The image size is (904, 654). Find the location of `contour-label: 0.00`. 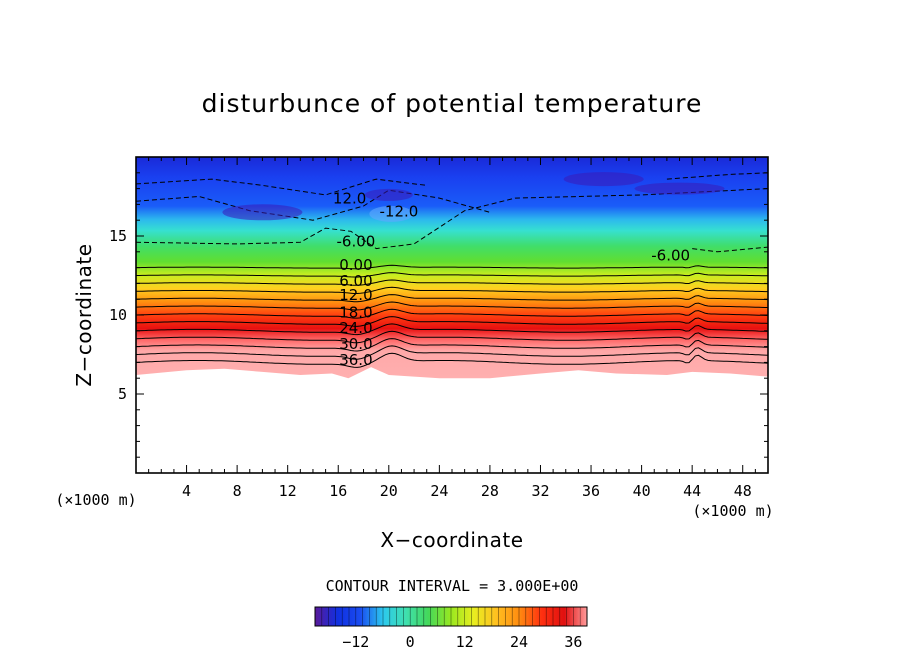

contour-label: 0.00 is located at coordinates (355, 265).